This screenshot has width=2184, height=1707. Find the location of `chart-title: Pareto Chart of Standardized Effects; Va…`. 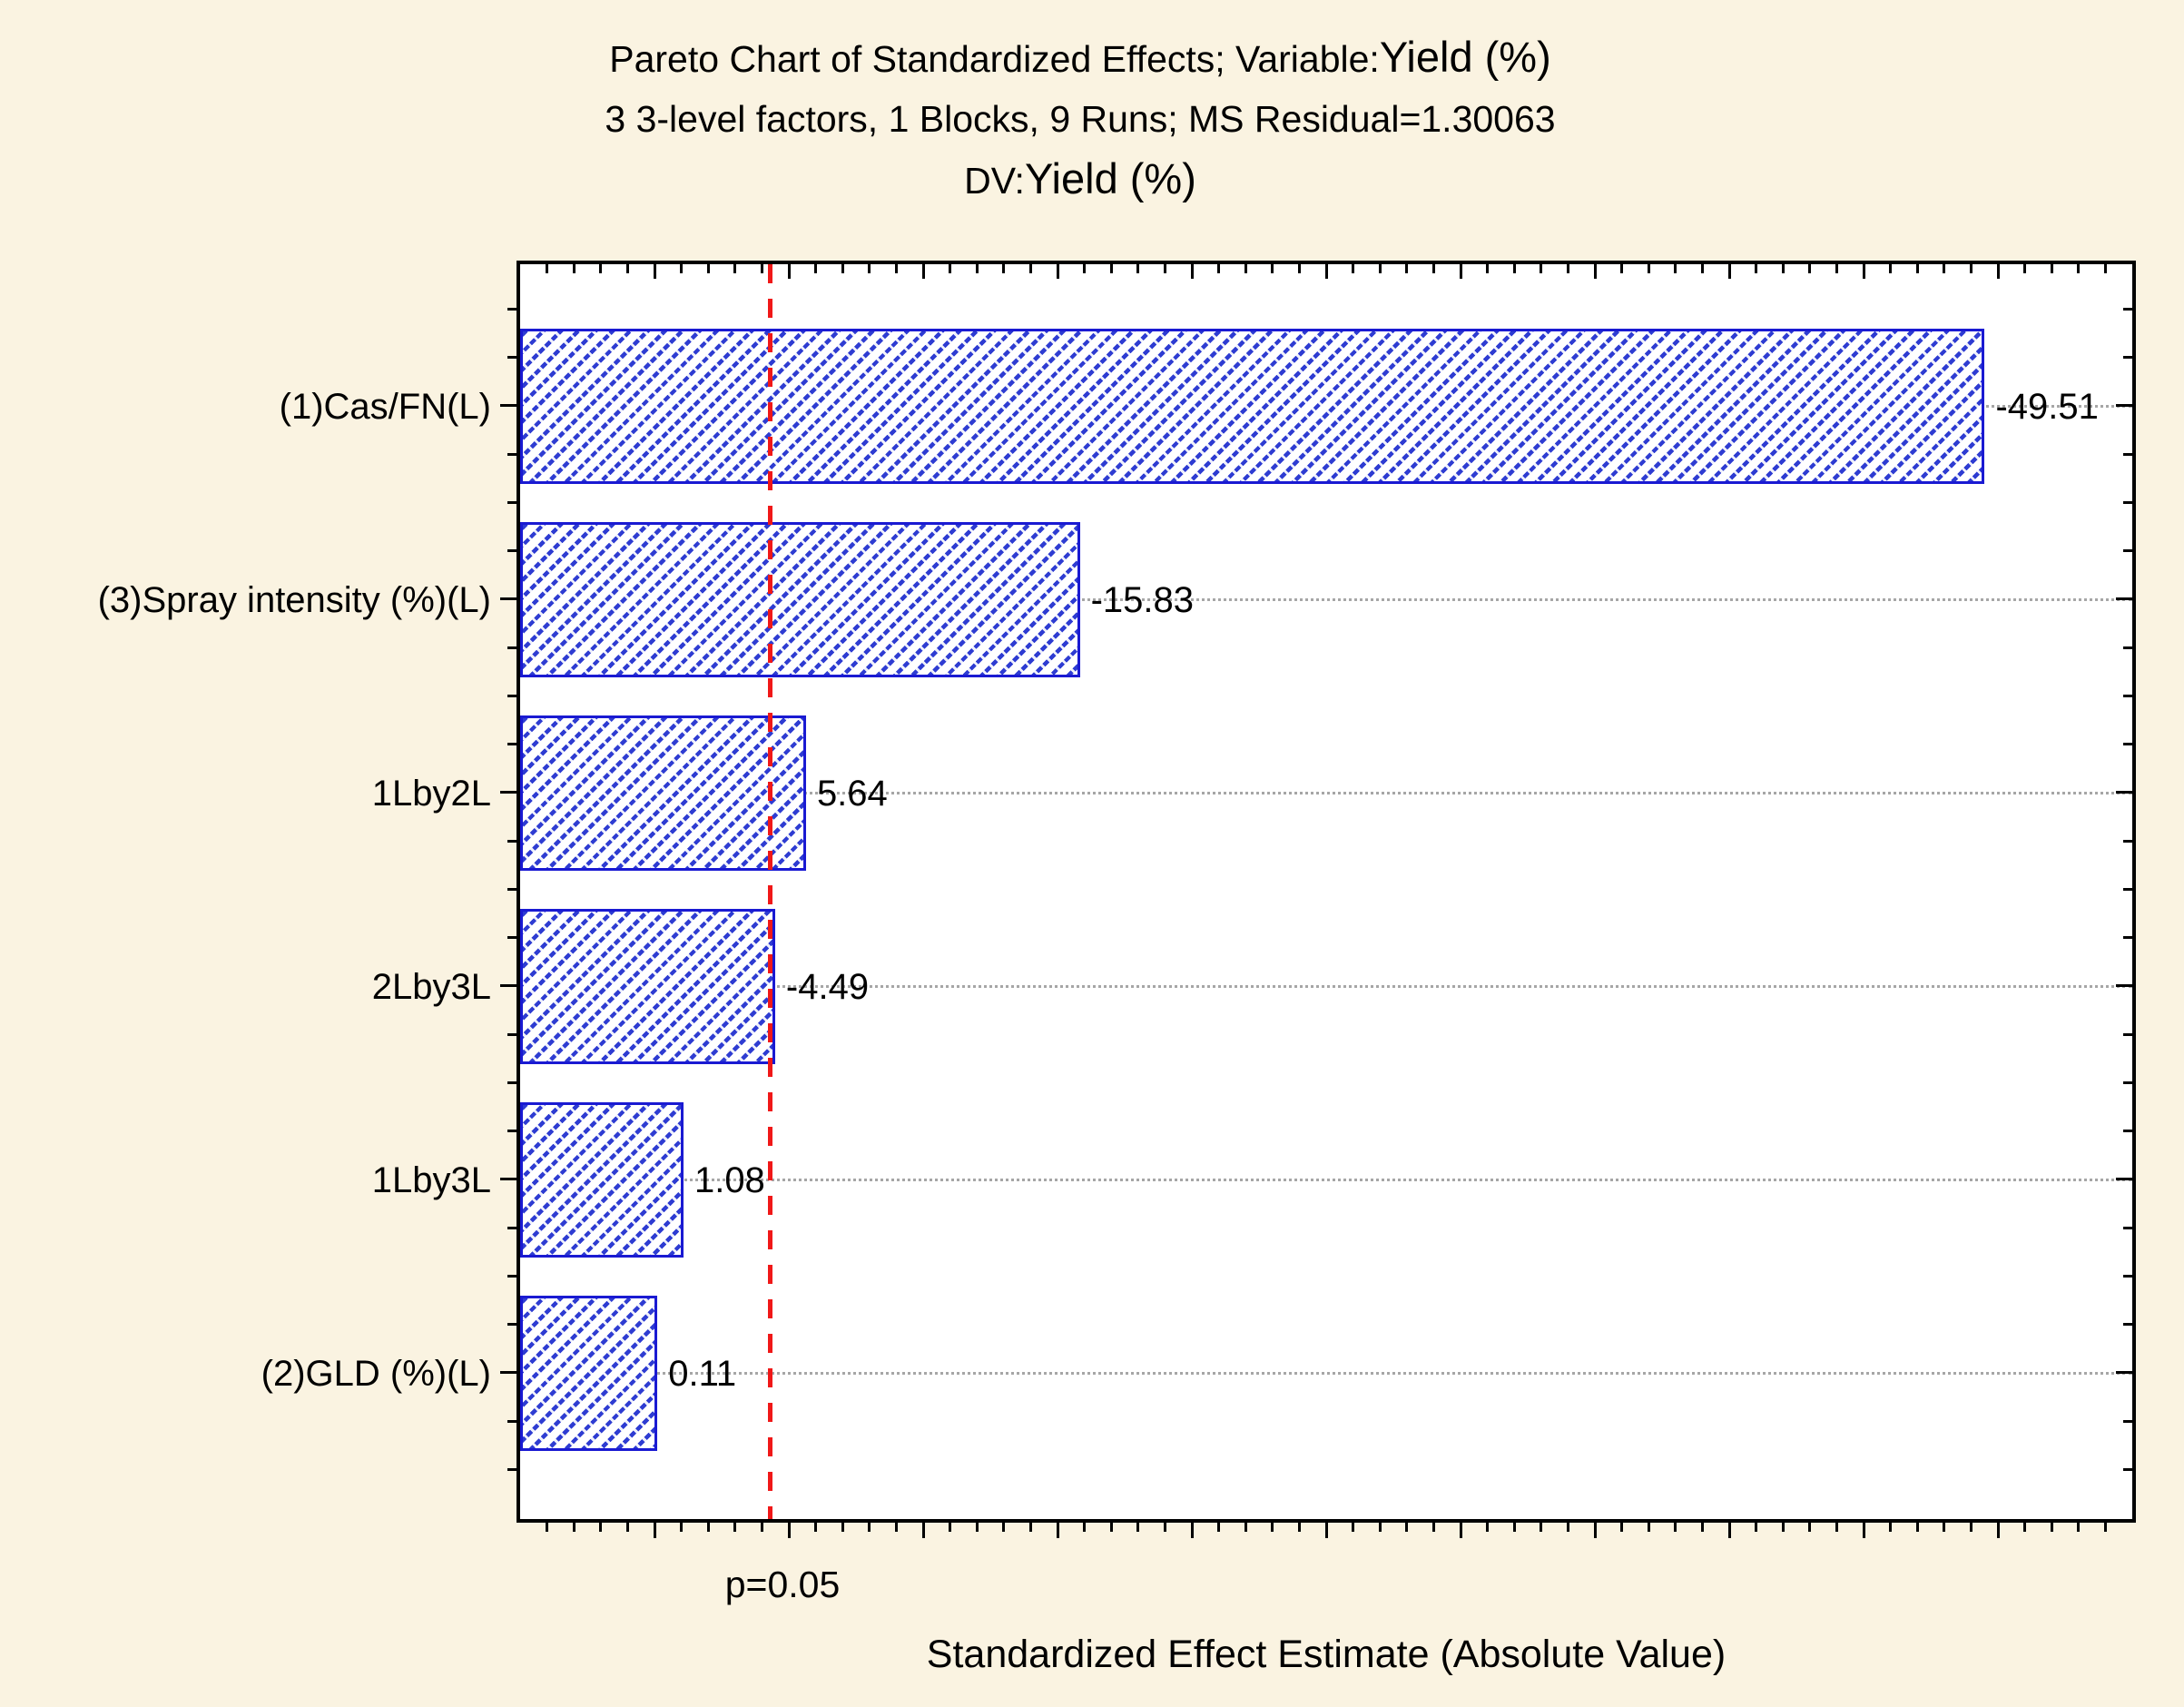

chart-title: Pareto Chart of Standardized Effects; Va… is located at coordinates (1080, 58).